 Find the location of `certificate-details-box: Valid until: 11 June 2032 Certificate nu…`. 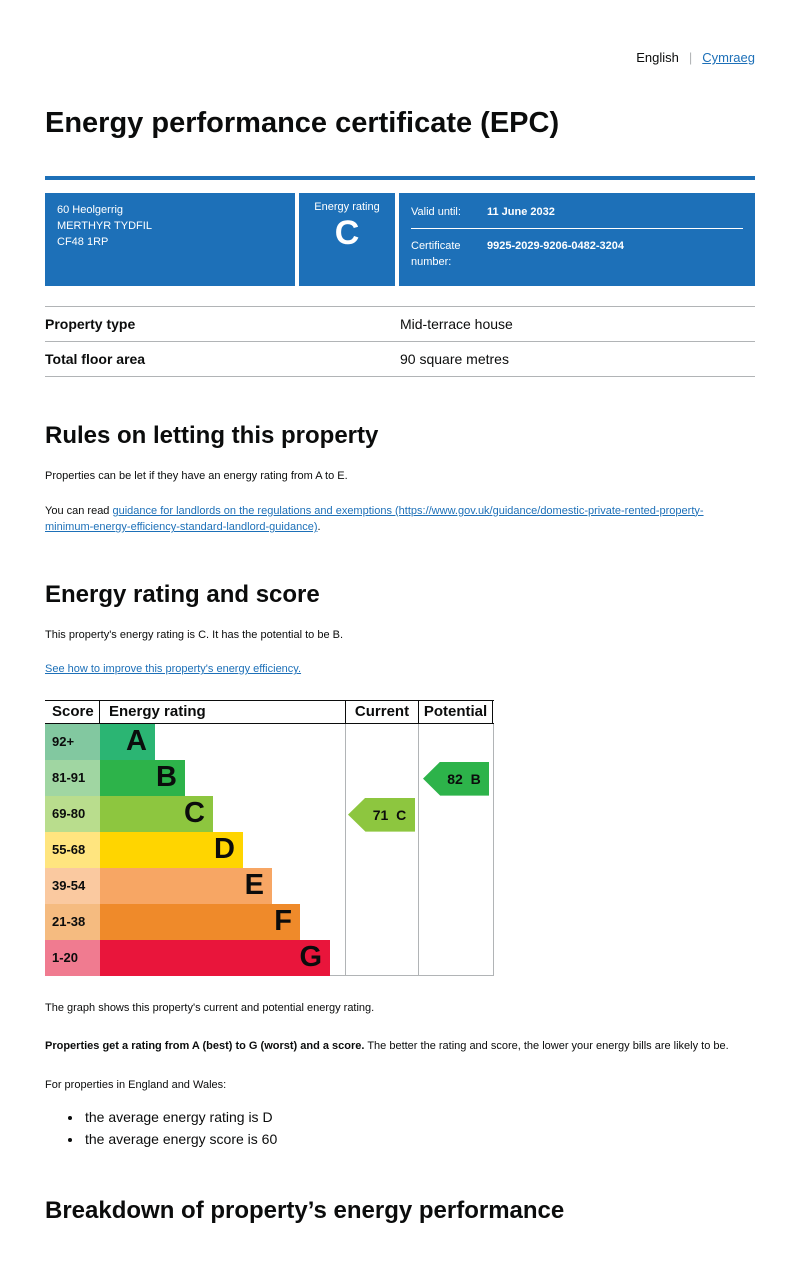

certificate-details-box: Valid until: 11 June 2032 Certificate nu… is located at coordinates (577, 240).